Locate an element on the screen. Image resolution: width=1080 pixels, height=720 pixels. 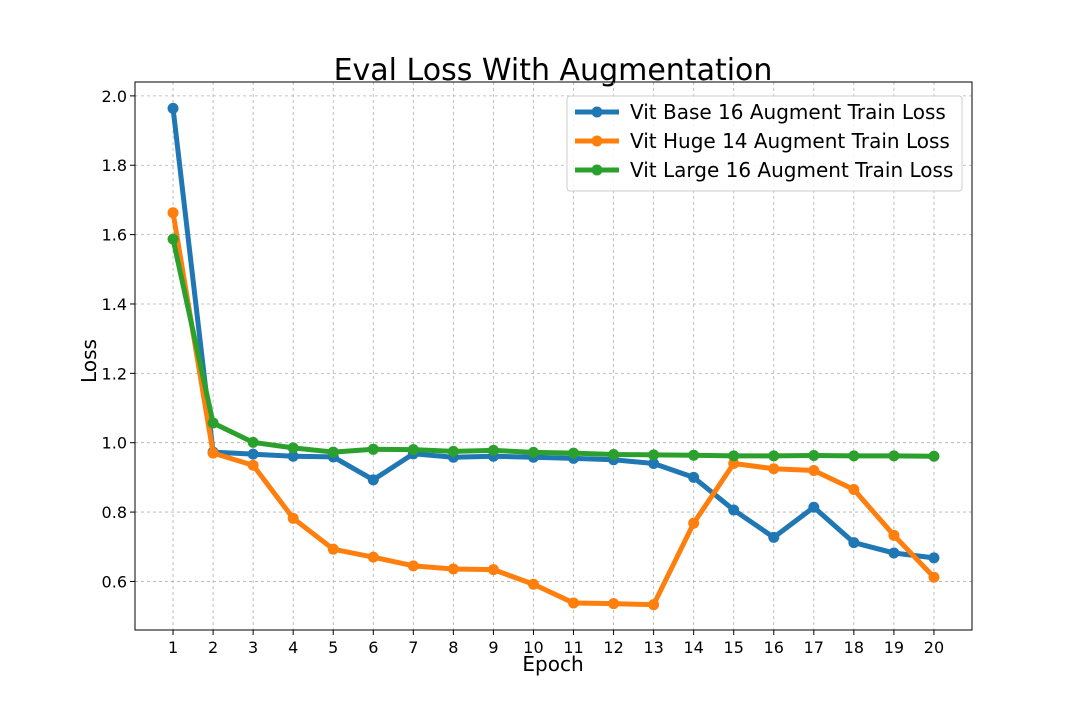
x-tick-label: 1 is located at coordinates (173, 647).